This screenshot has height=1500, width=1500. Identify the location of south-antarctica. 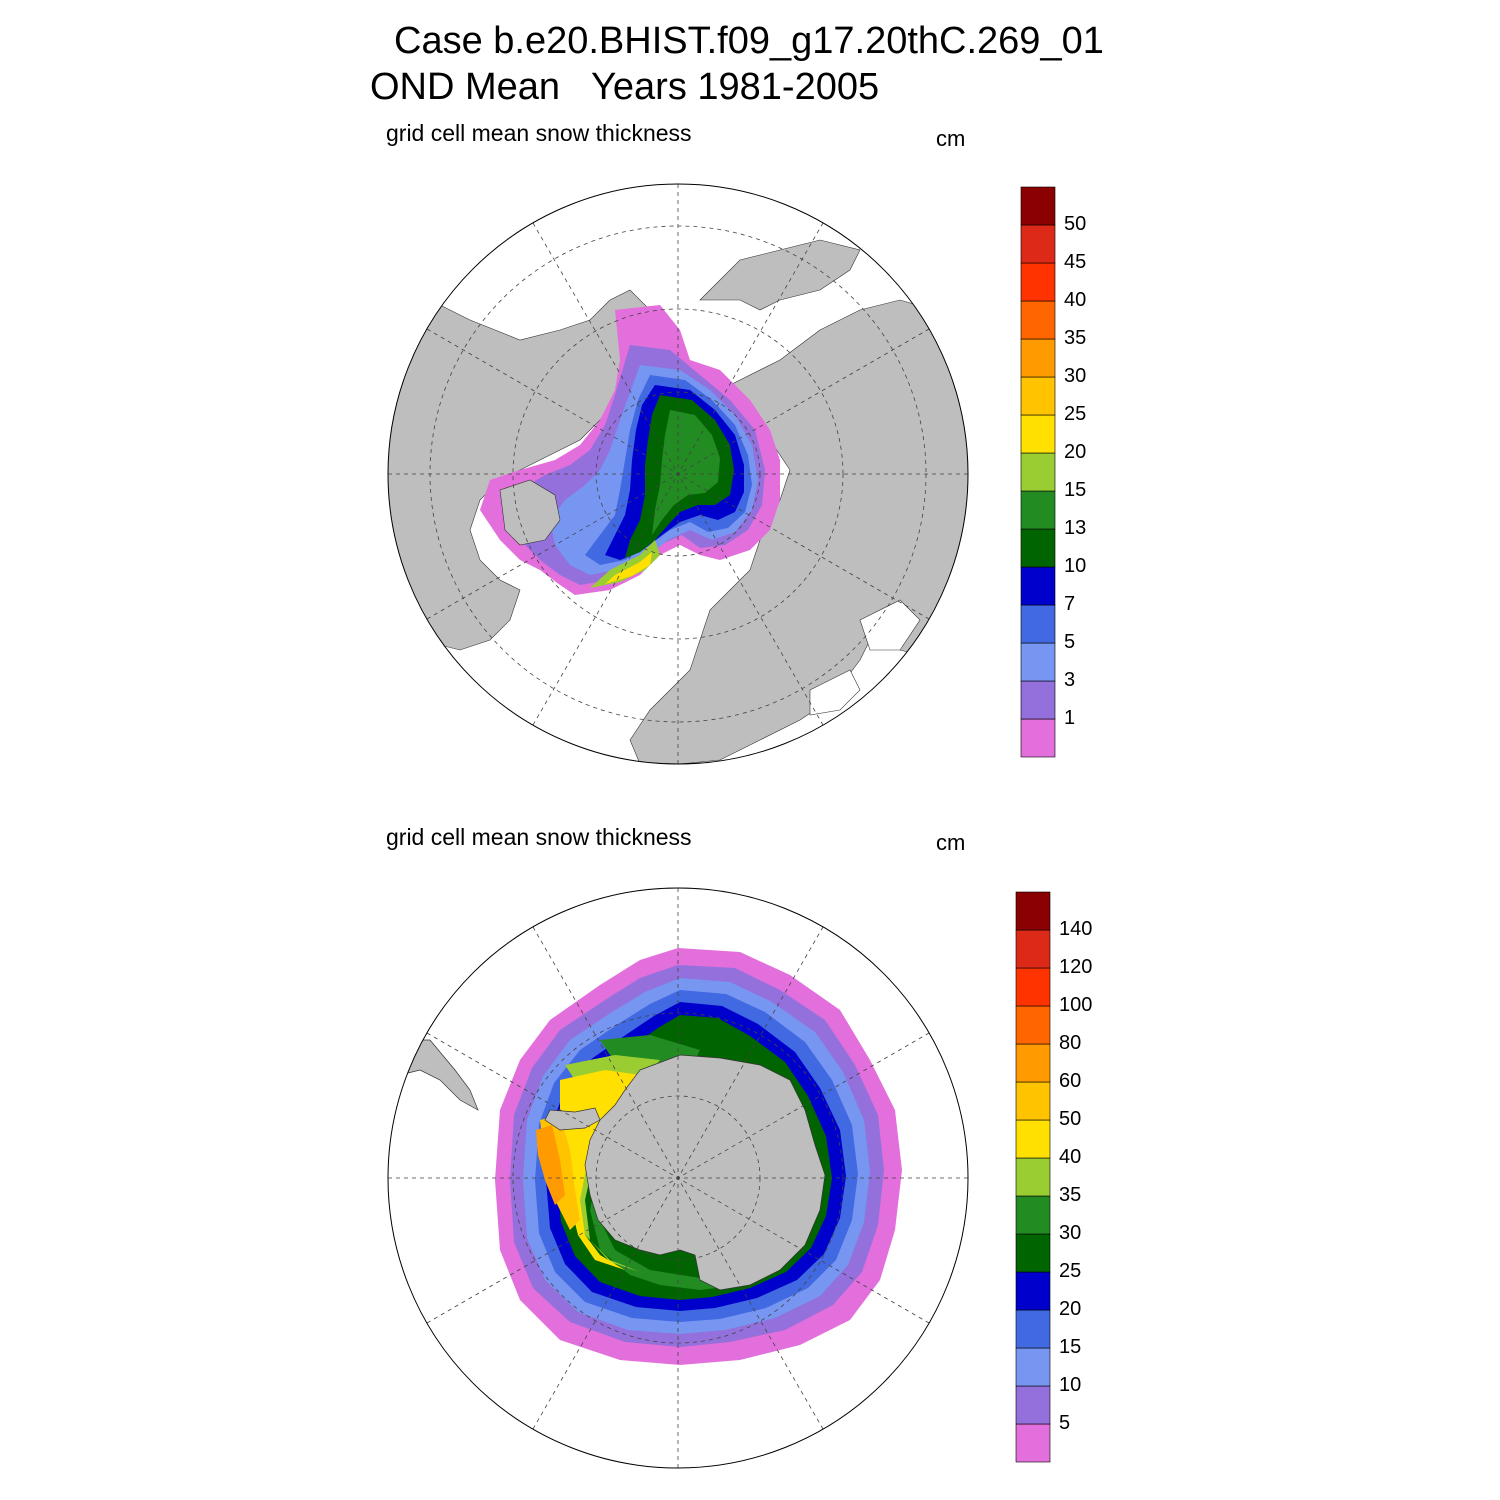
(705, 1172).